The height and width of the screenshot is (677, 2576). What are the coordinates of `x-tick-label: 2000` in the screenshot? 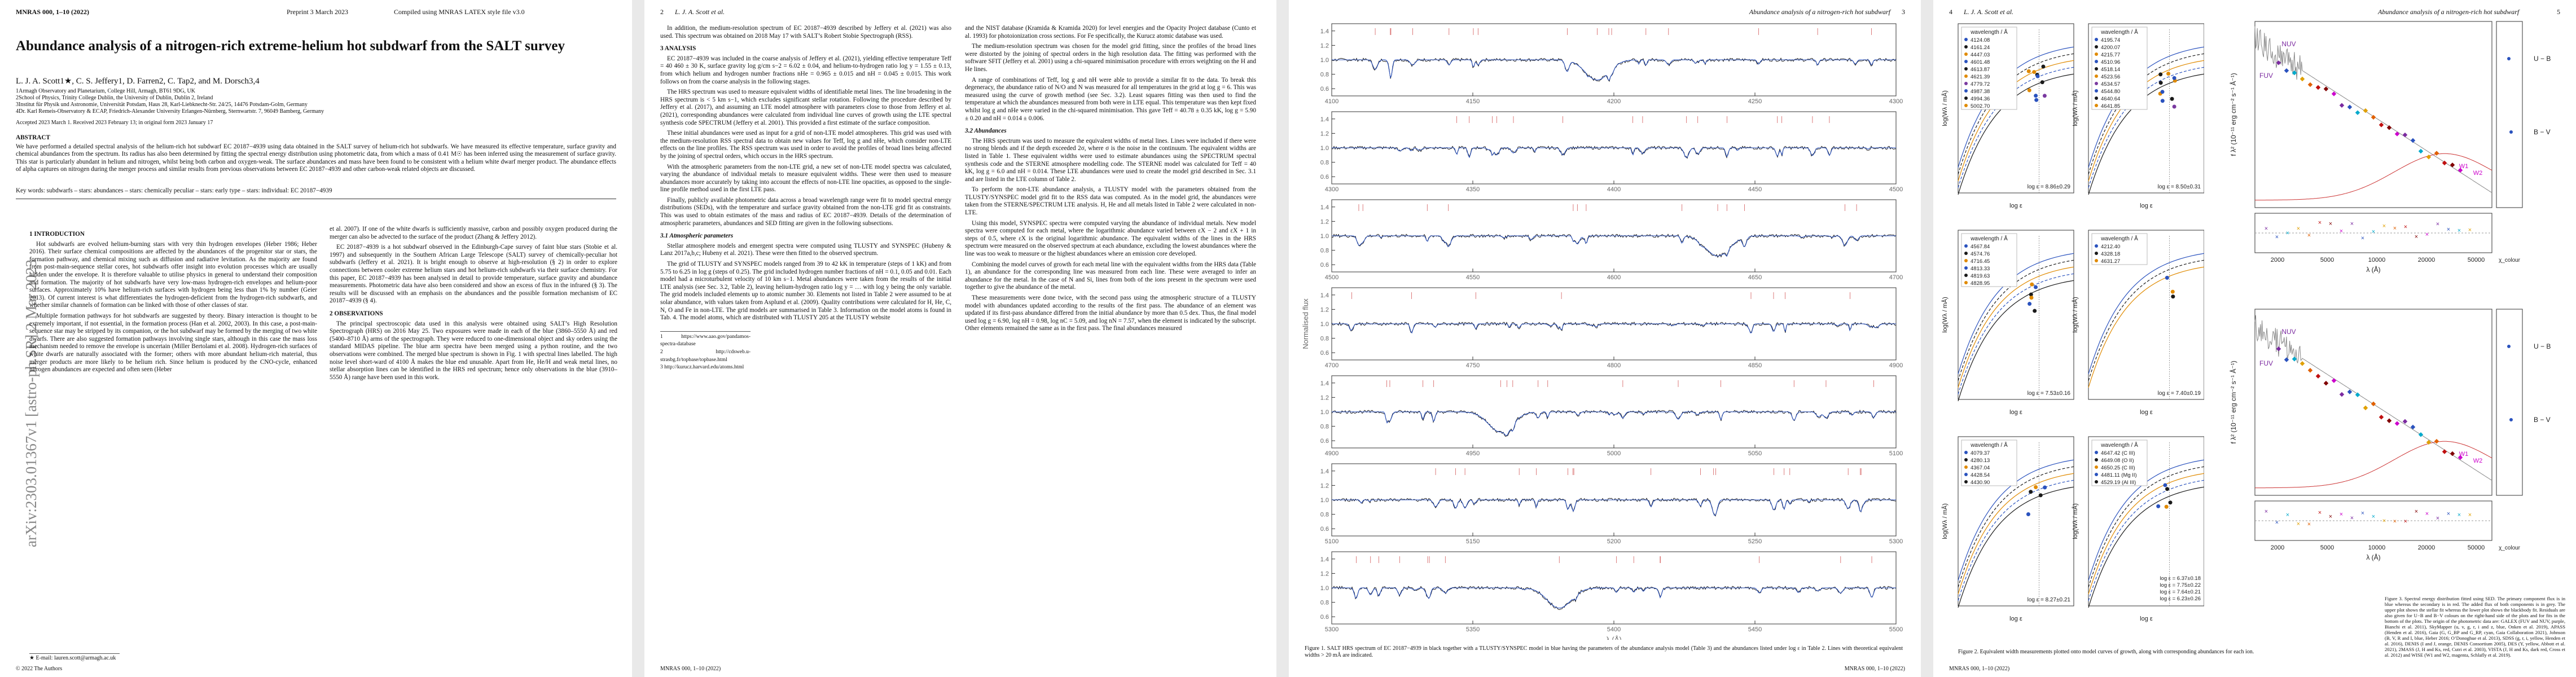 It's located at (2277, 260).